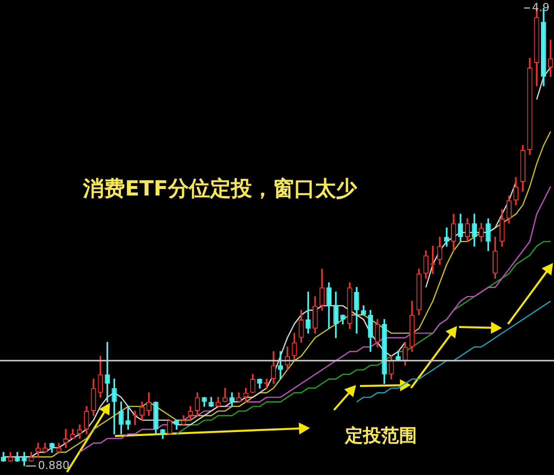 The width and height of the screenshot is (554, 475). What do you see at coordinates (54, 465) in the screenshot?
I see `annotation: 0.880` at bounding box center [54, 465].